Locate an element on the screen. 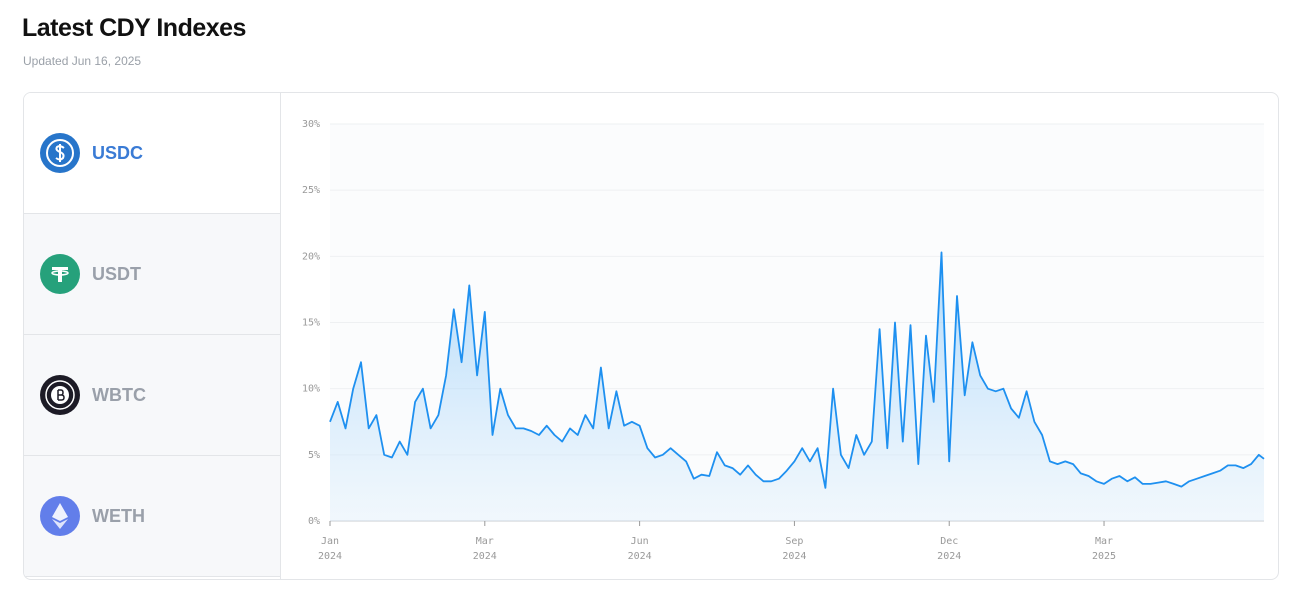  y-tick-label: 25% is located at coordinates (311, 190).